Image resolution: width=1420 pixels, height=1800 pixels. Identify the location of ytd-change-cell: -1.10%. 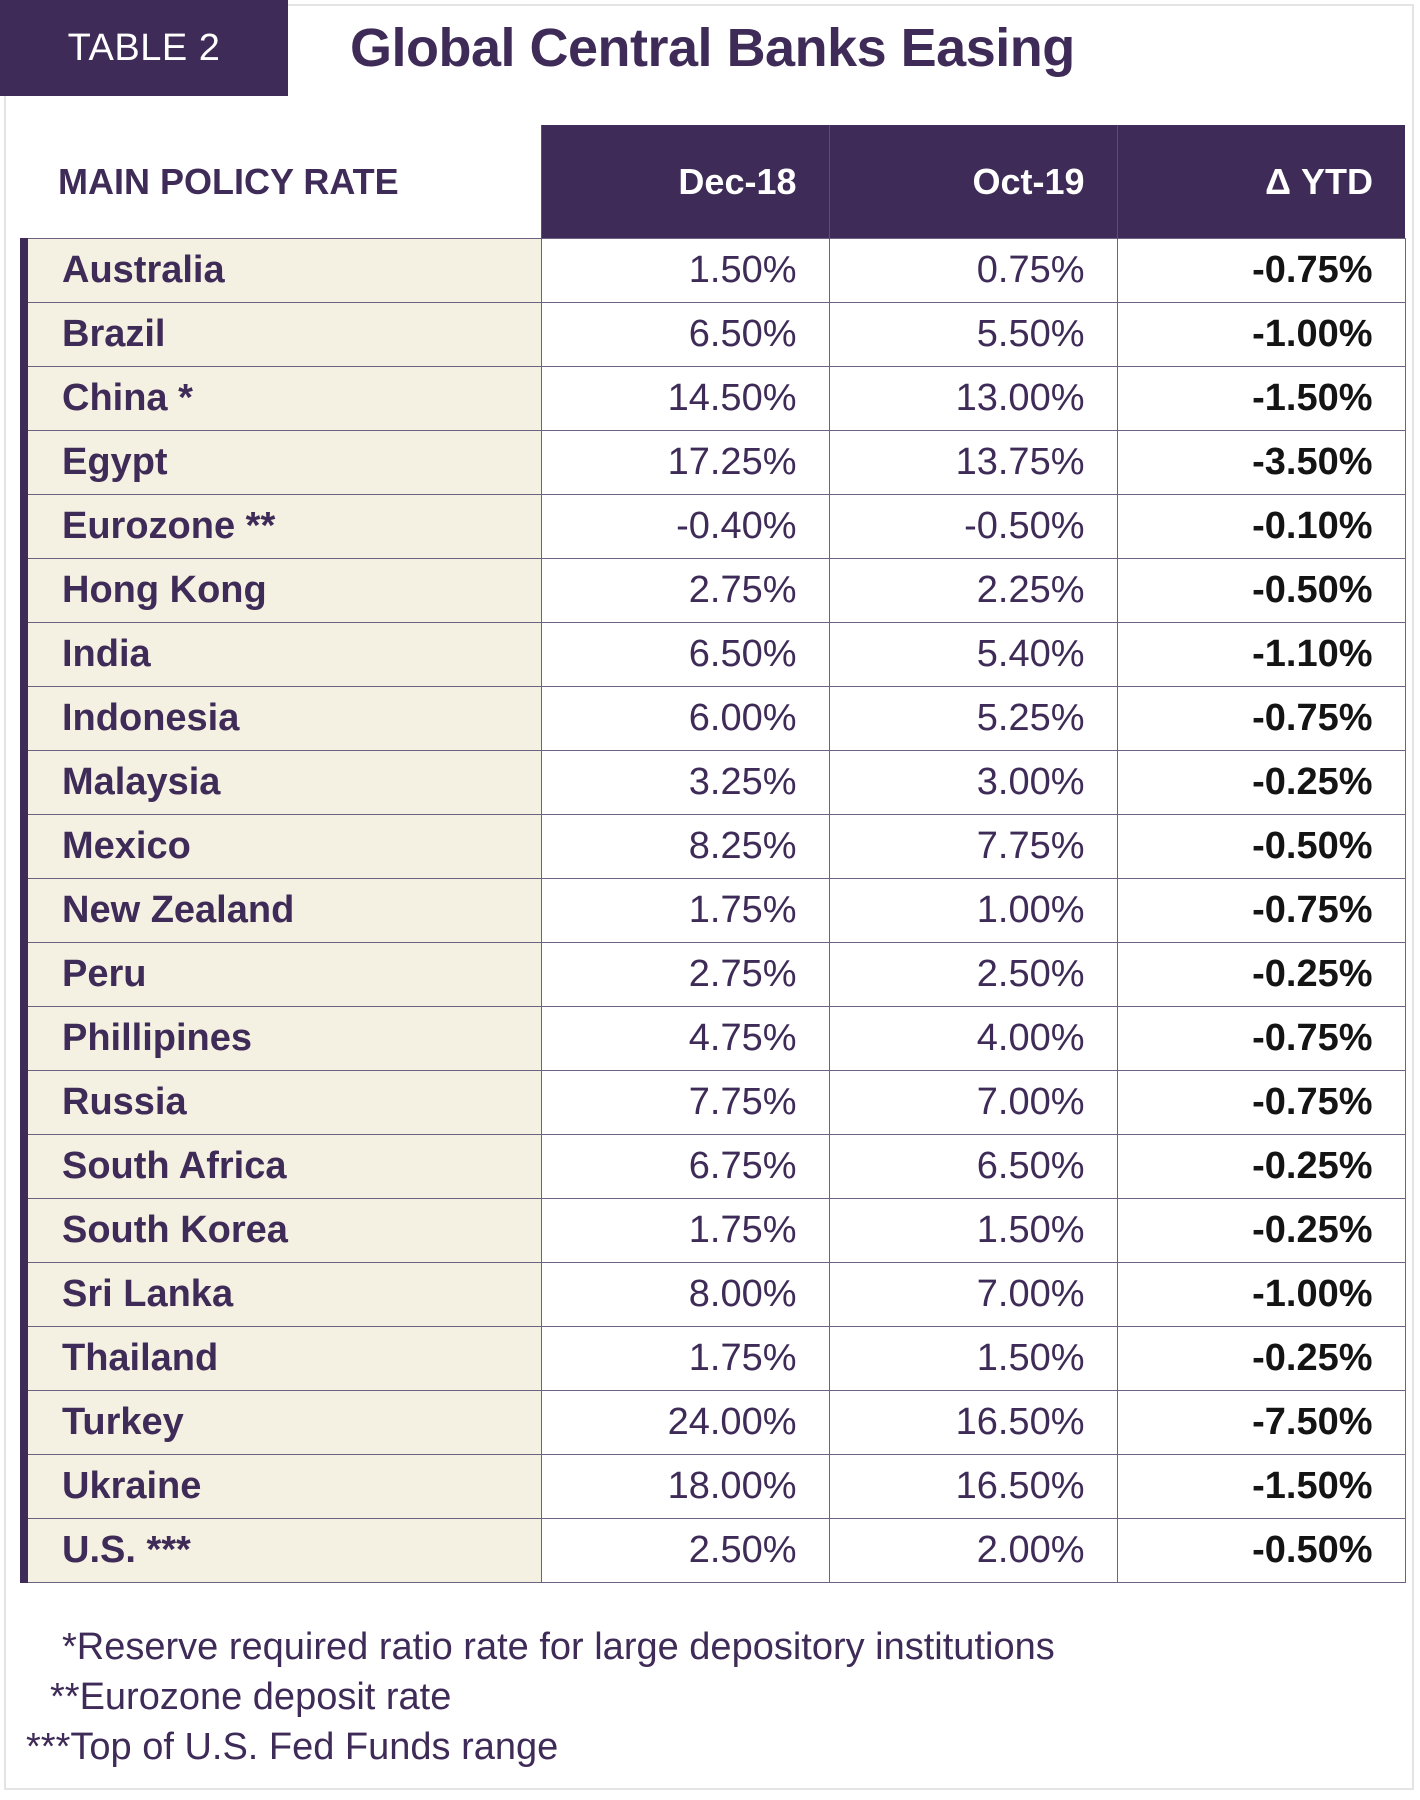
(1261, 654).